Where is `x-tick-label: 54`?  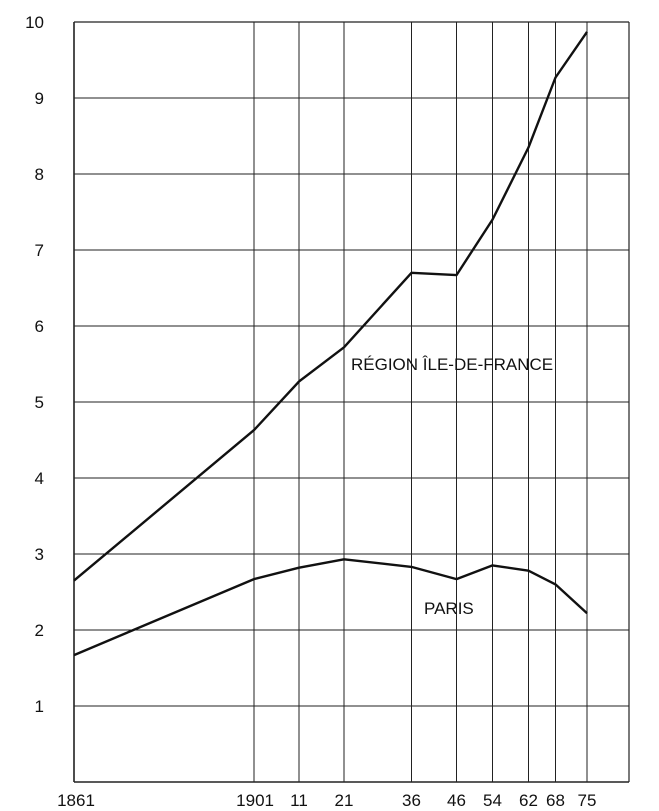
x-tick-label: 54 is located at coordinates (492, 800).